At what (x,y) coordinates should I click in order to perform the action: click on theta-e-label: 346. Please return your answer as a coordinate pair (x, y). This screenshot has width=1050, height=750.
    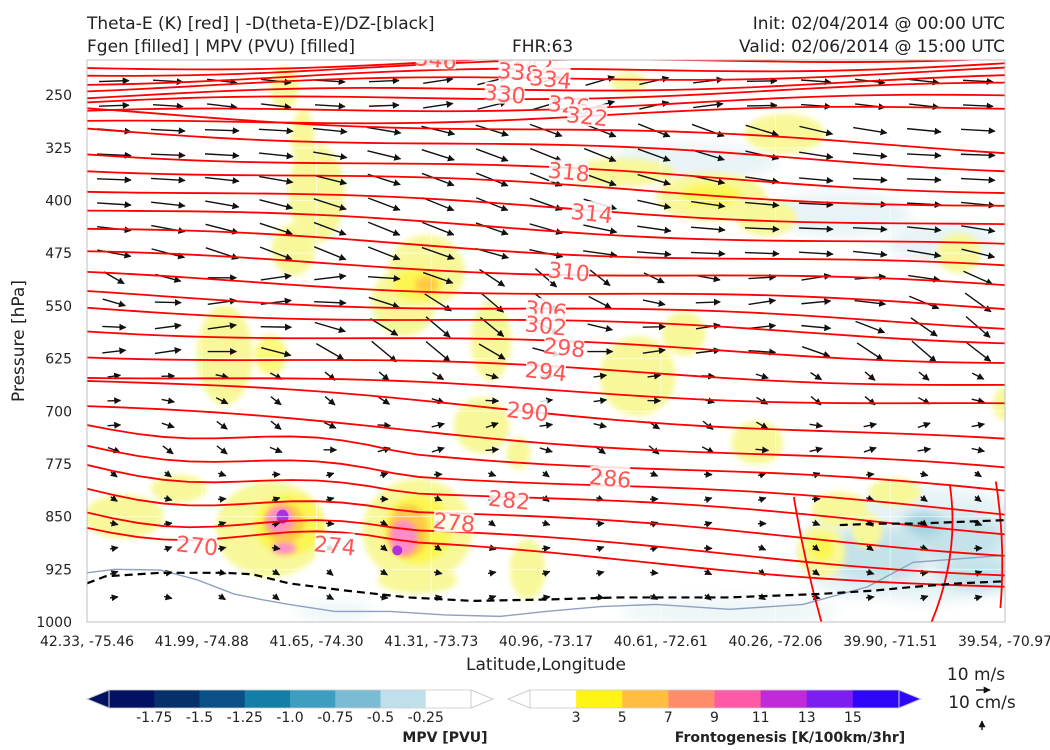
    Looking at the image, I should click on (435, 60).